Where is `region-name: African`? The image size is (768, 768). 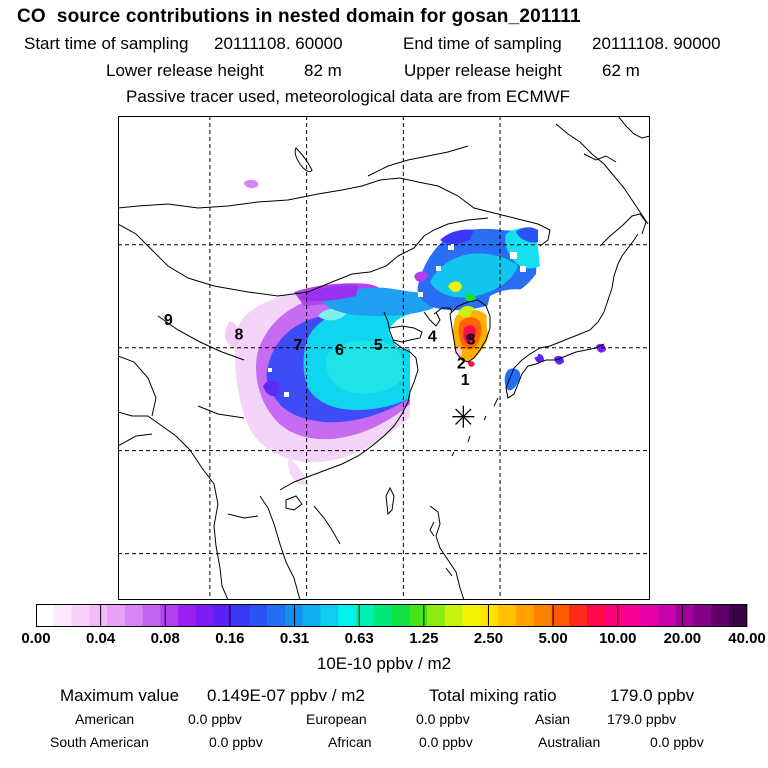
region-name: African is located at coordinates (350, 742).